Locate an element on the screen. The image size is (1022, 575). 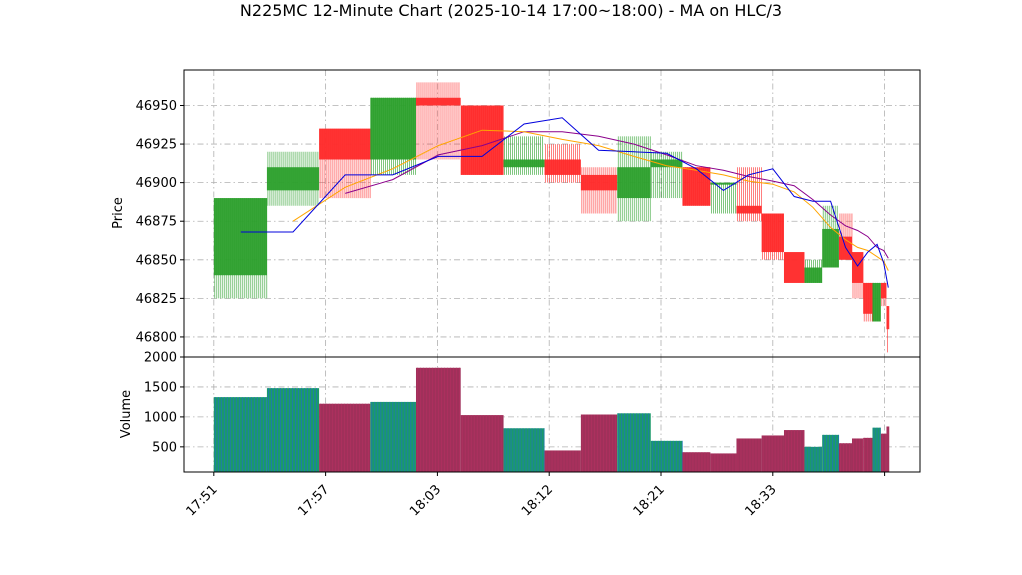
price-tick-label: 46875 is located at coordinates (156, 222).